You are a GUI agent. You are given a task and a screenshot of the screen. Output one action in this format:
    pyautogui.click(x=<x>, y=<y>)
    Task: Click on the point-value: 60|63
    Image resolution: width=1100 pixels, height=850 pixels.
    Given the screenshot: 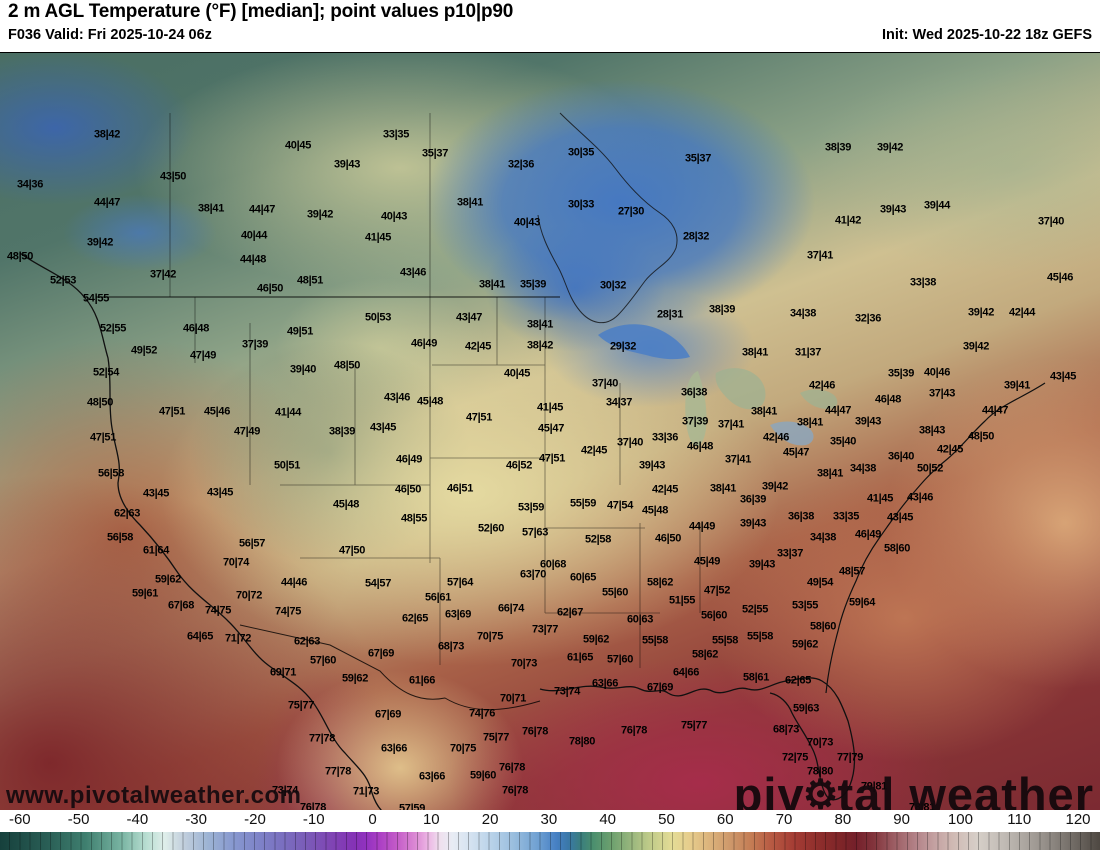 What is the action you would take?
    pyautogui.click(x=640, y=619)
    